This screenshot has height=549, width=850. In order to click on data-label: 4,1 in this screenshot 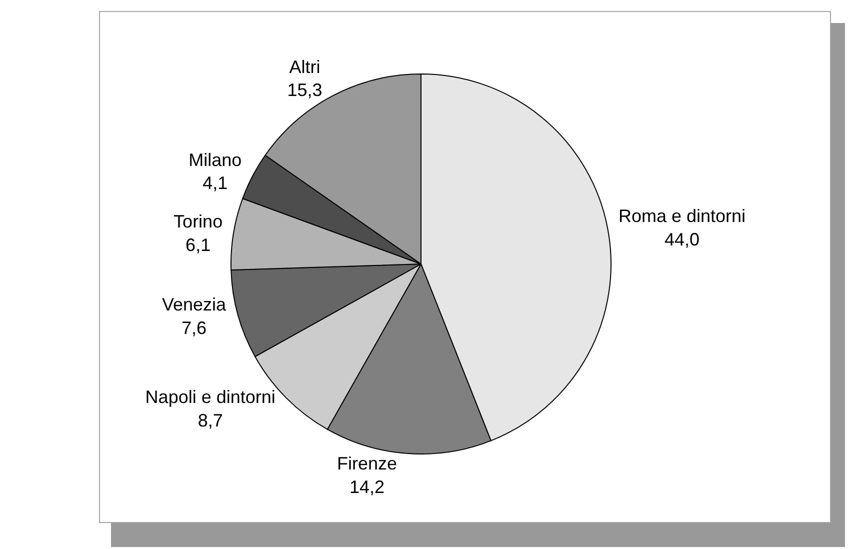, I will do `click(215, 183)`.